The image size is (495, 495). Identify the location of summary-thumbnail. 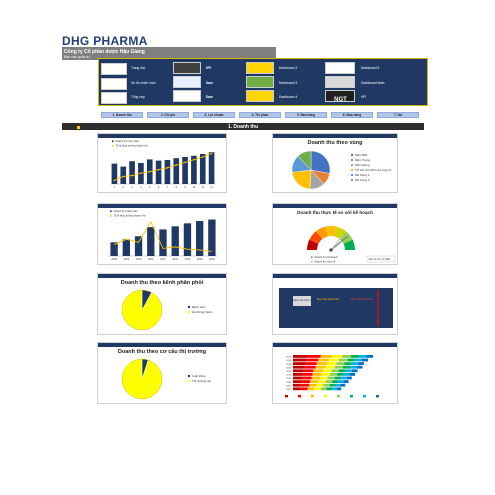
(114, 98).